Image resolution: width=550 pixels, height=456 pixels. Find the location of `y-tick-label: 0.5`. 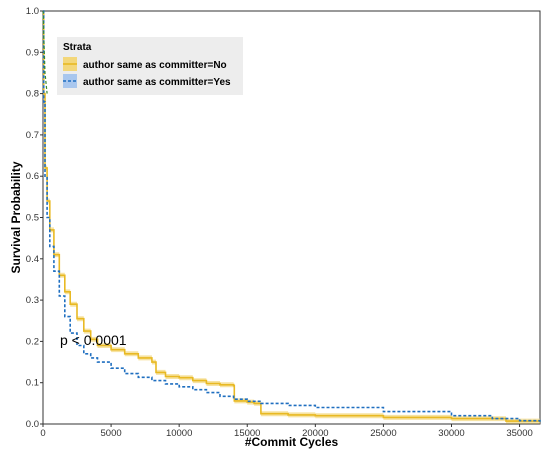

y-tick-label: 0.5 is located at coordinates (32, 218).